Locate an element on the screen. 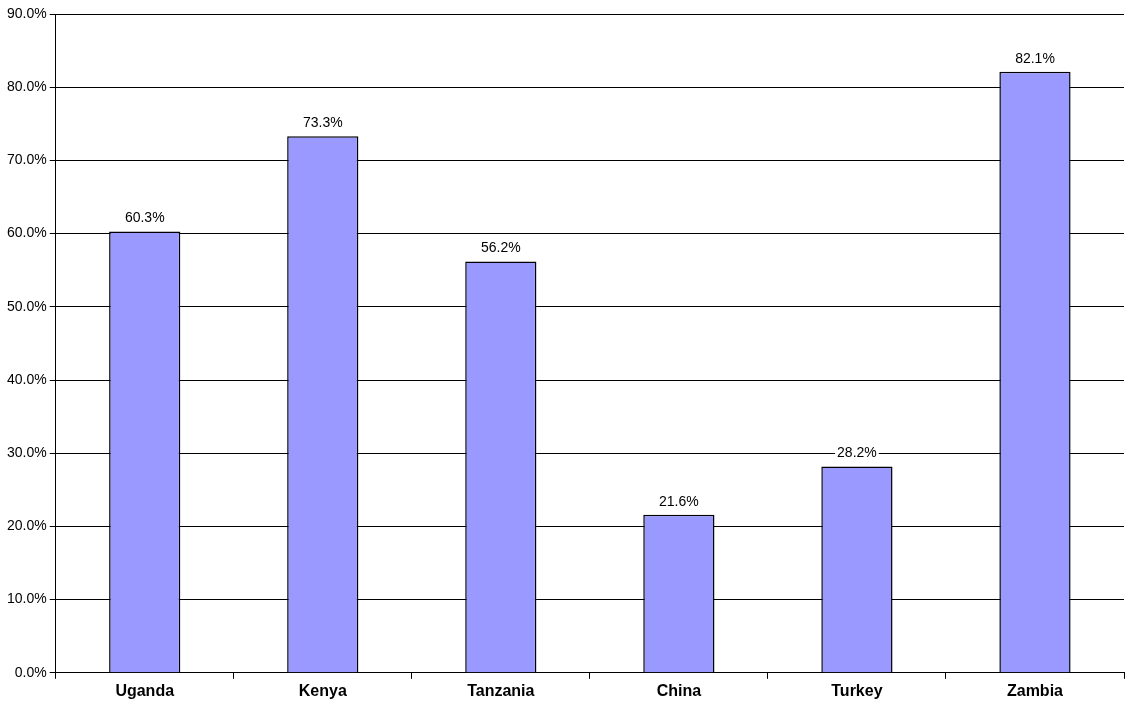 This screenshot has height=706, width=1130. y-tick-label: 20.0% is located at coordinates (26, 525).